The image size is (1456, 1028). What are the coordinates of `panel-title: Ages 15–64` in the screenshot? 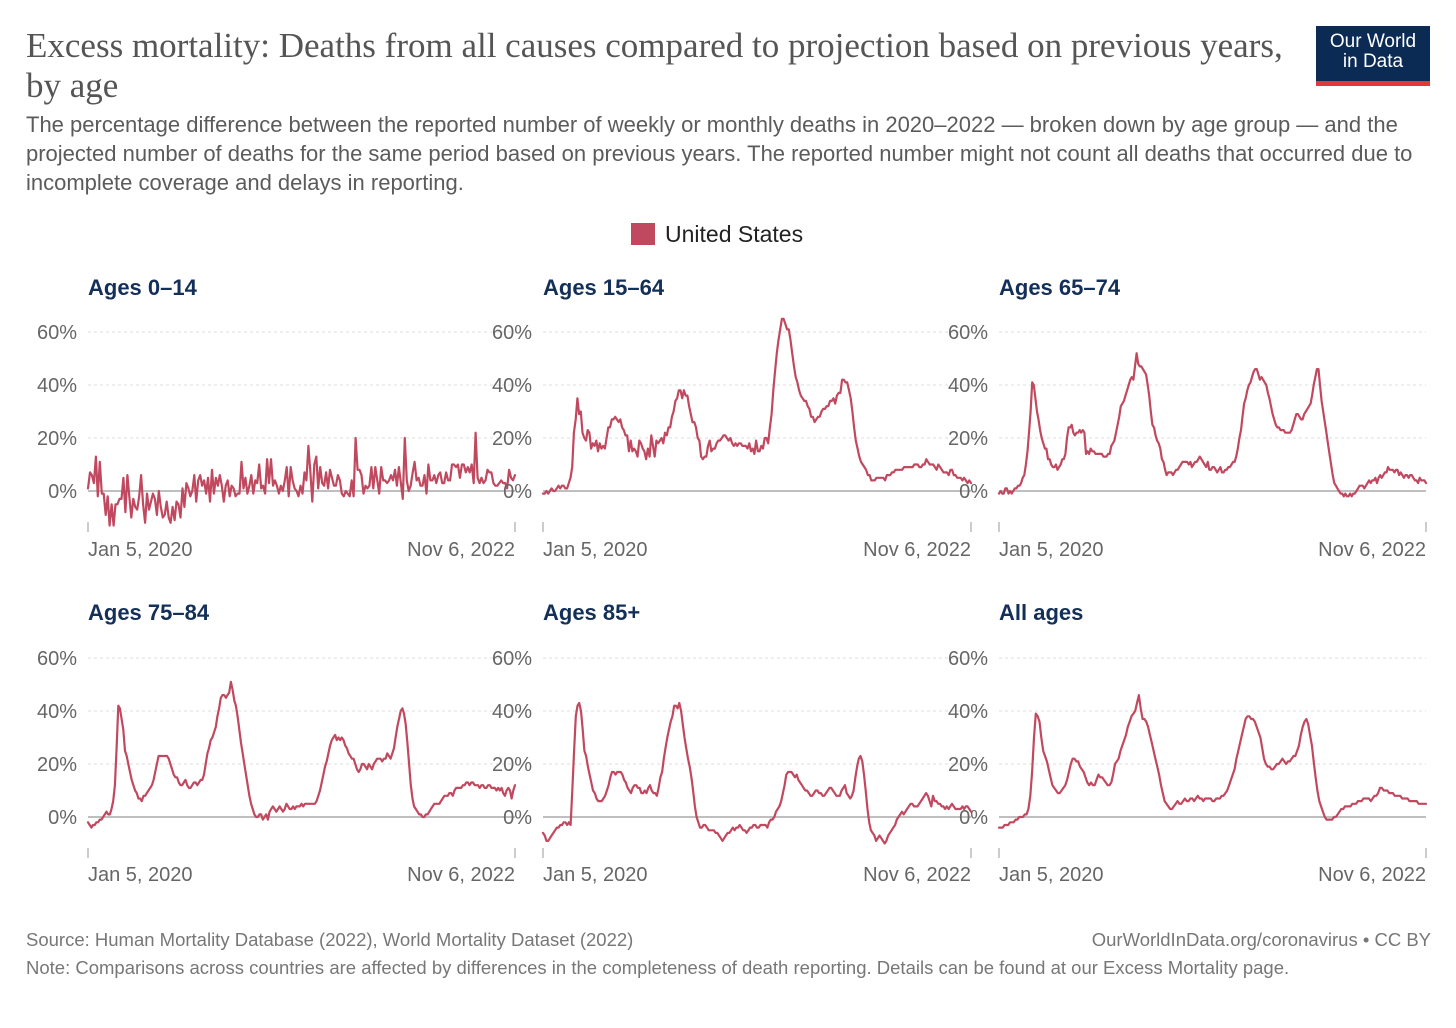 It's located at (604, 287).